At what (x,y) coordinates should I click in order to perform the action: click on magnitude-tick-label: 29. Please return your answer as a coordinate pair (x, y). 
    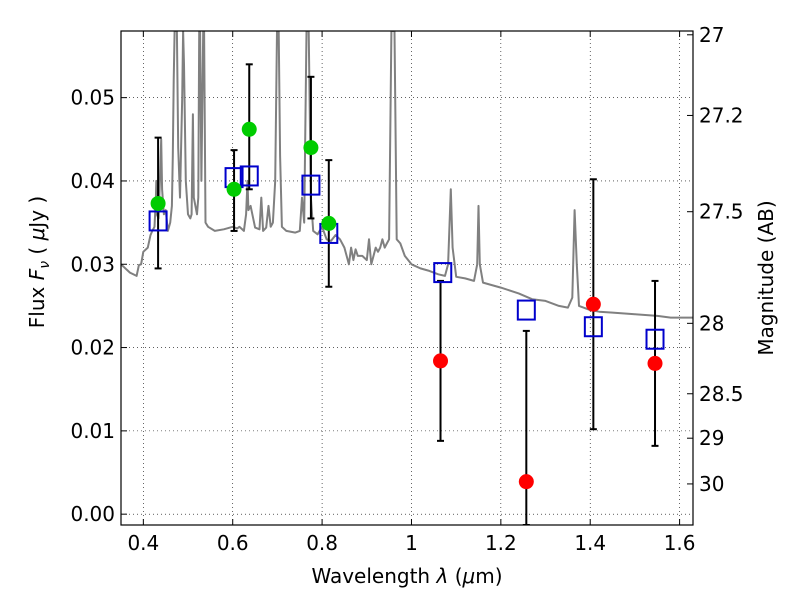
    Looking at the image, I should click on (711, 438).